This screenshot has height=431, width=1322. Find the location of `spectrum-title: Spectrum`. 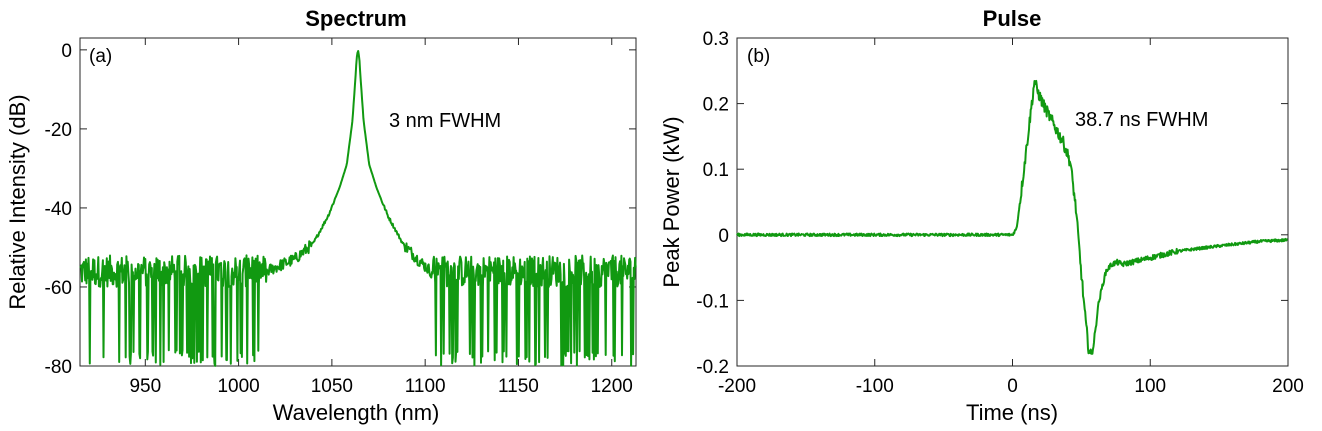

spectrum-title: Spectrum is located at coordinates (355, 18).